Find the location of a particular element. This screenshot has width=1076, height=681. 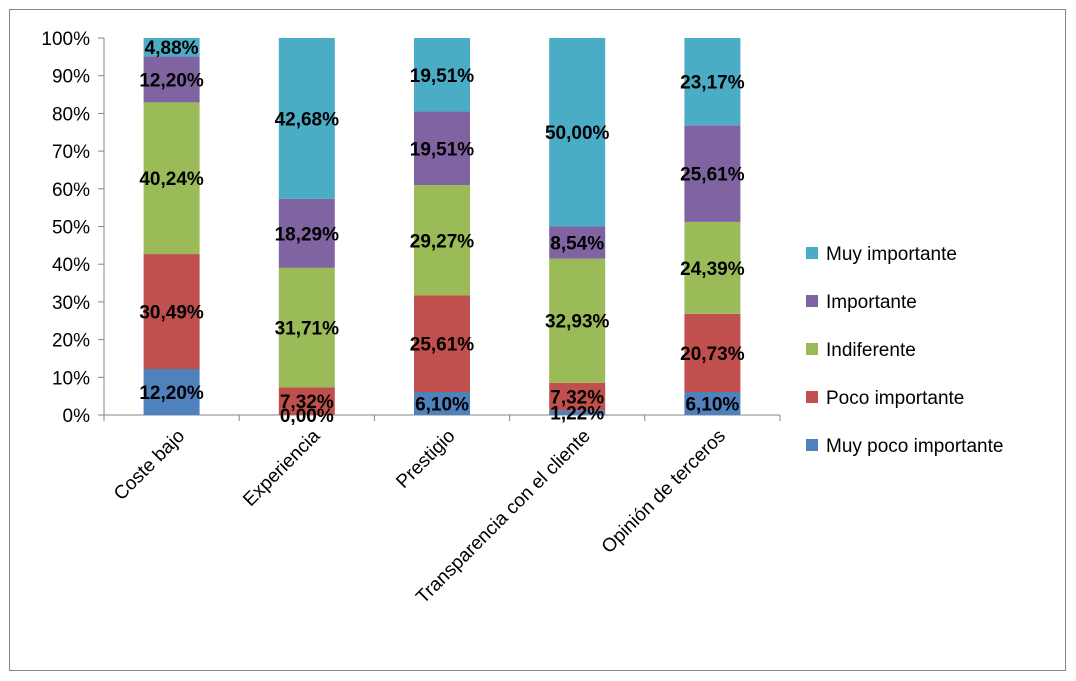

data-label: 29,27% is located at coordinates (442, 241).